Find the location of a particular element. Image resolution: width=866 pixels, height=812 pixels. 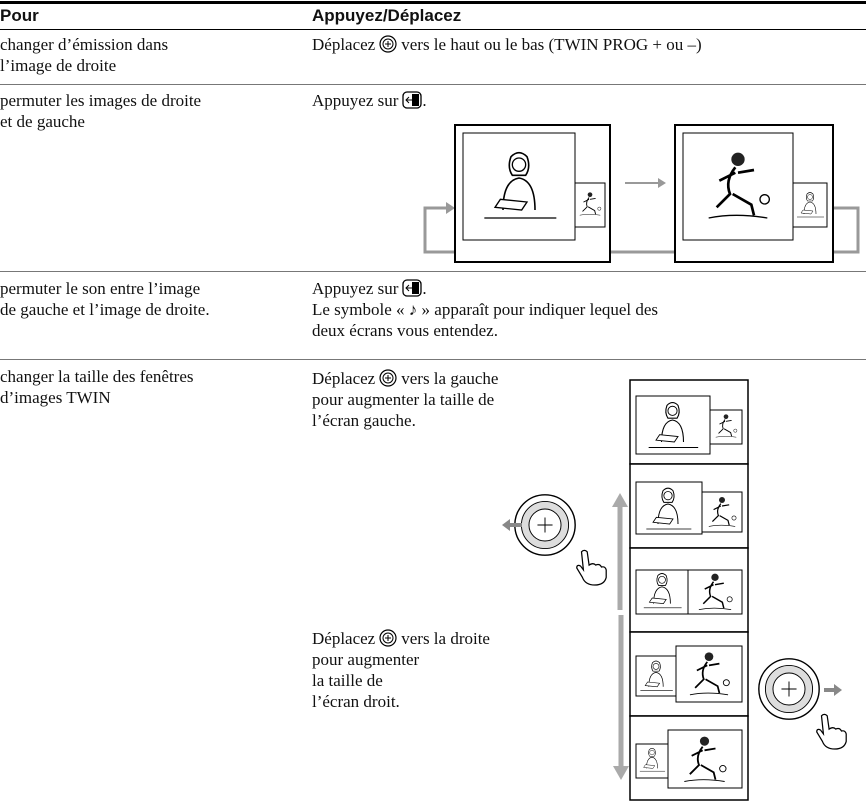

cell-text: changer d’émission dans is located at coordinates (84, 44).